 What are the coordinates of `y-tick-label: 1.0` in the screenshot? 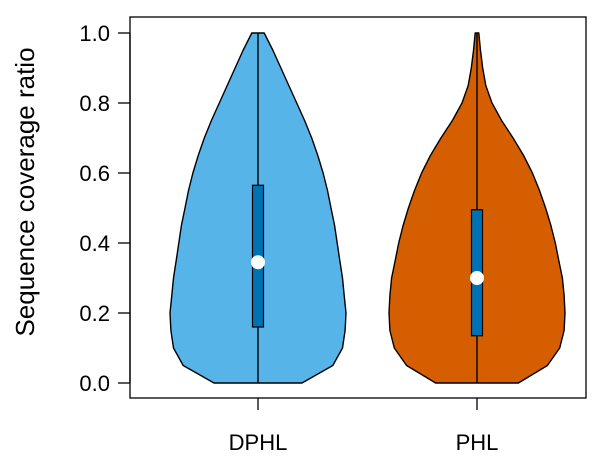 It's located at (94, 33).